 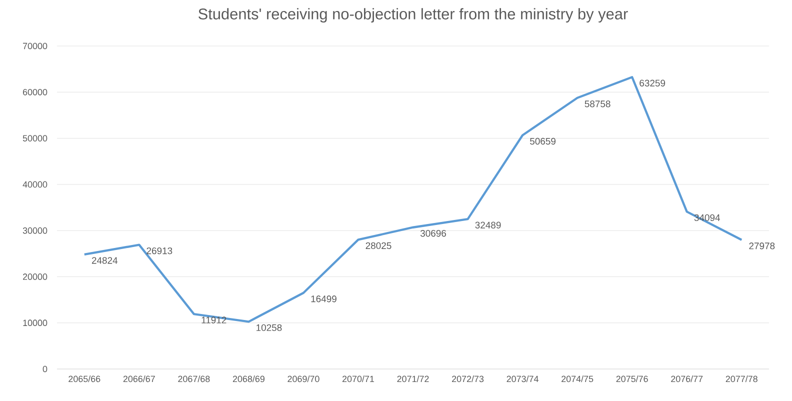 What do you see at coordinates (214, 320) in the screenshot?
I see `data-label: 11912` at bounding box center [214, 320].